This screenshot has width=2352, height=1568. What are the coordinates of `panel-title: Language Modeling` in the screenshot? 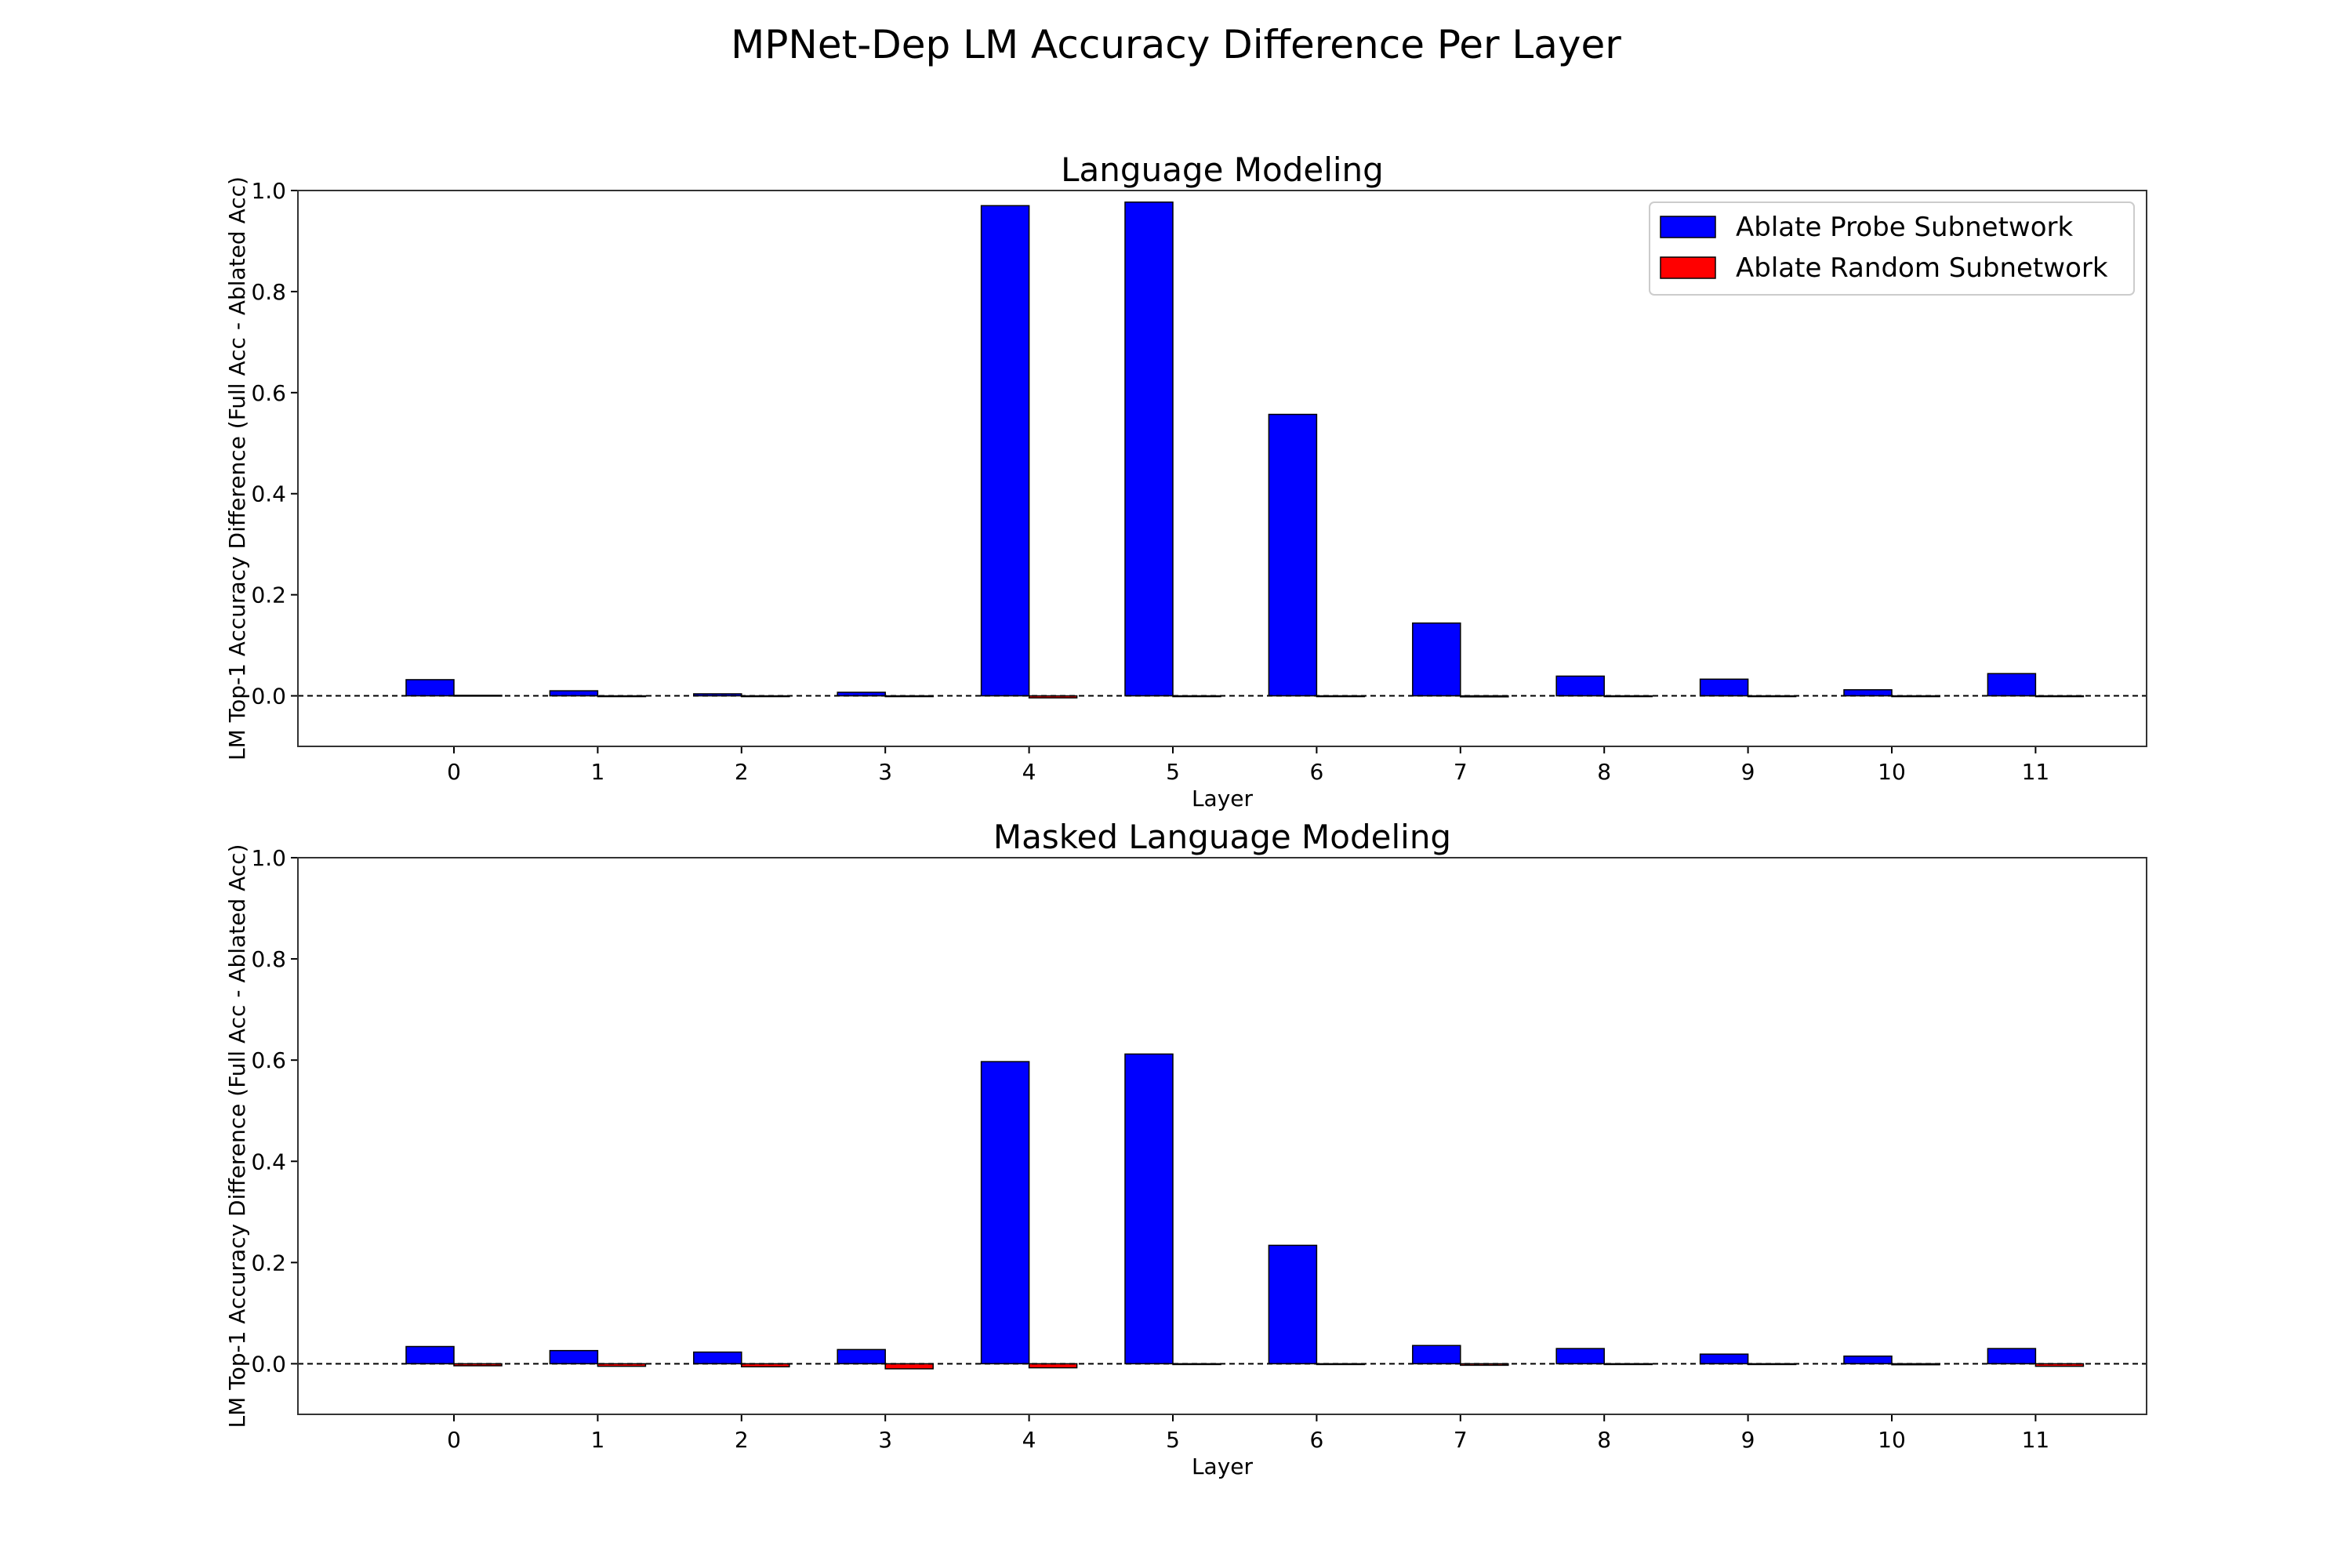 It's located at (1222, 170).